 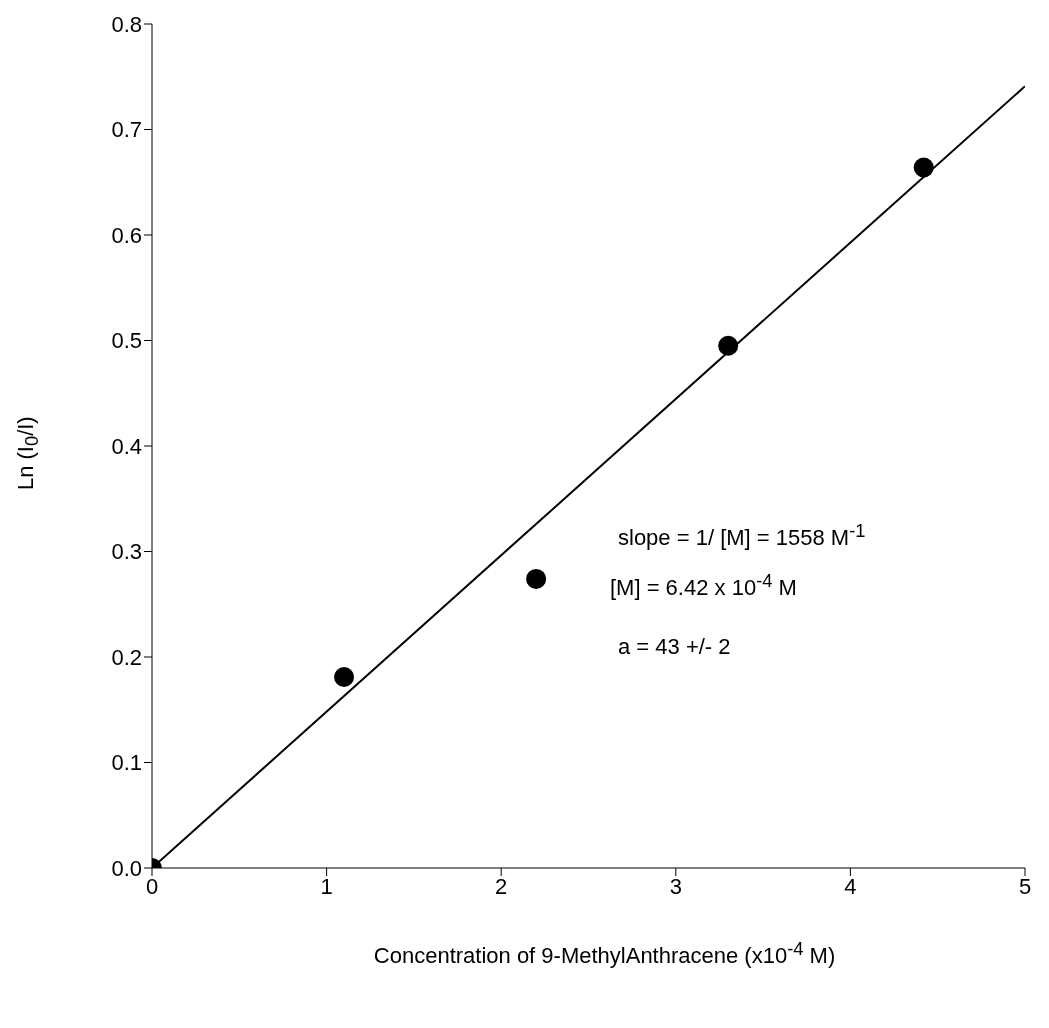 What do you see at coordinates (126, 235) in the screenshot?
I see `y-tick-label: 0.6` at bounding box center [126, 235].